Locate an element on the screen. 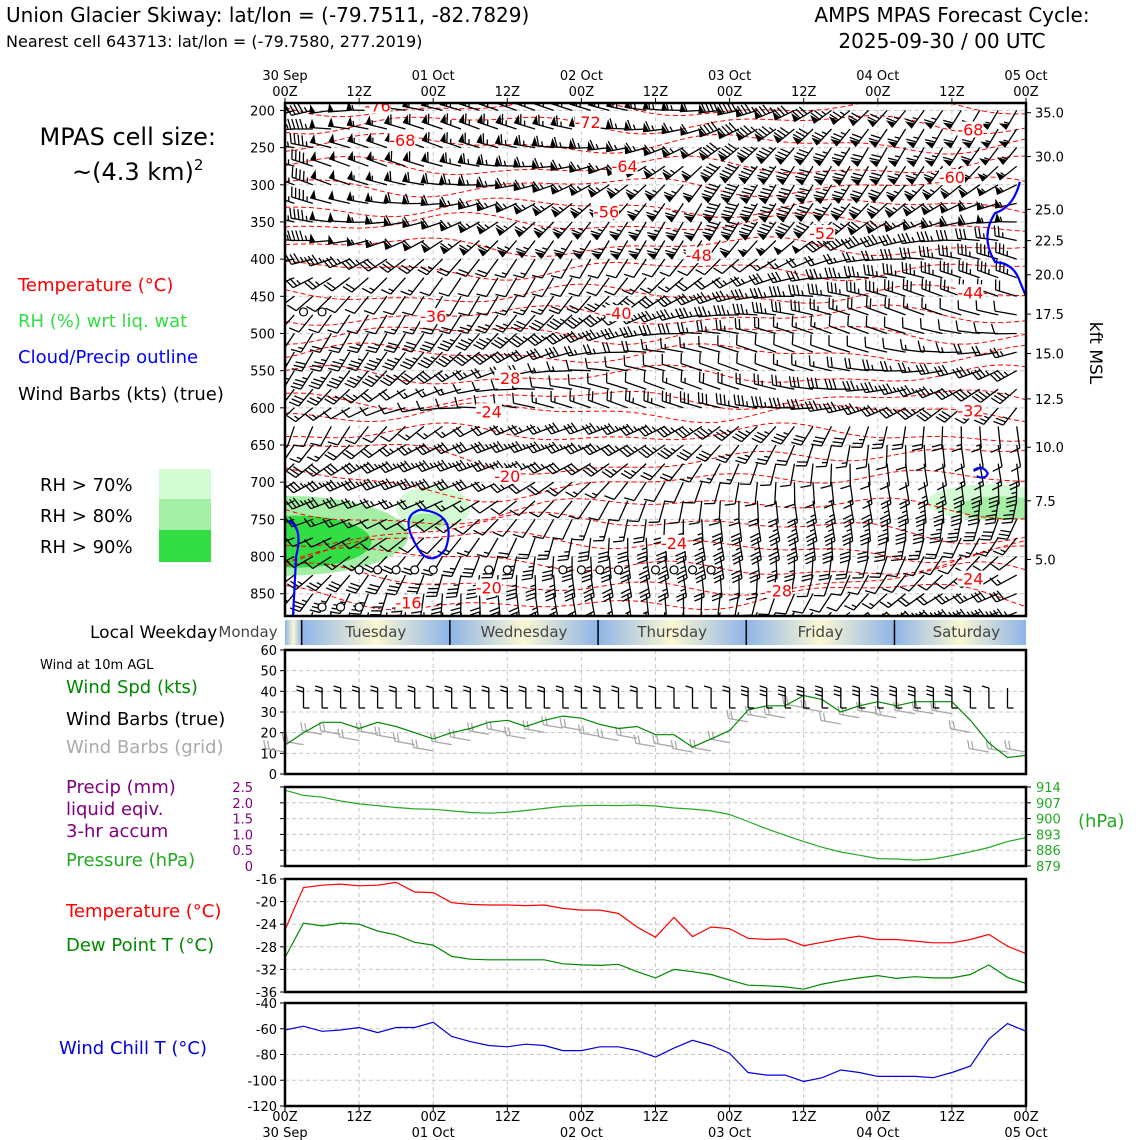 This screenshot has height=1140, width=1140. temperature-contour-label: -68 is located at coordinates (970, 130).